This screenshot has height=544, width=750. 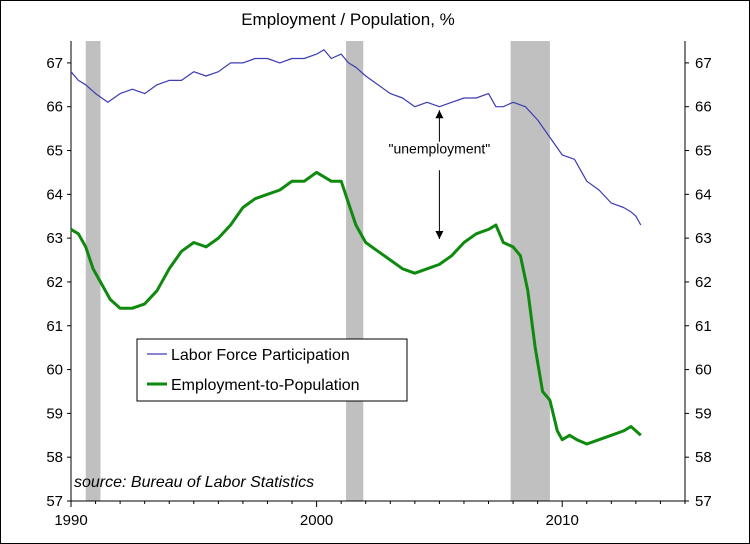 I want to click on annotation-label: "unemployment", so click(x=440, y=149).